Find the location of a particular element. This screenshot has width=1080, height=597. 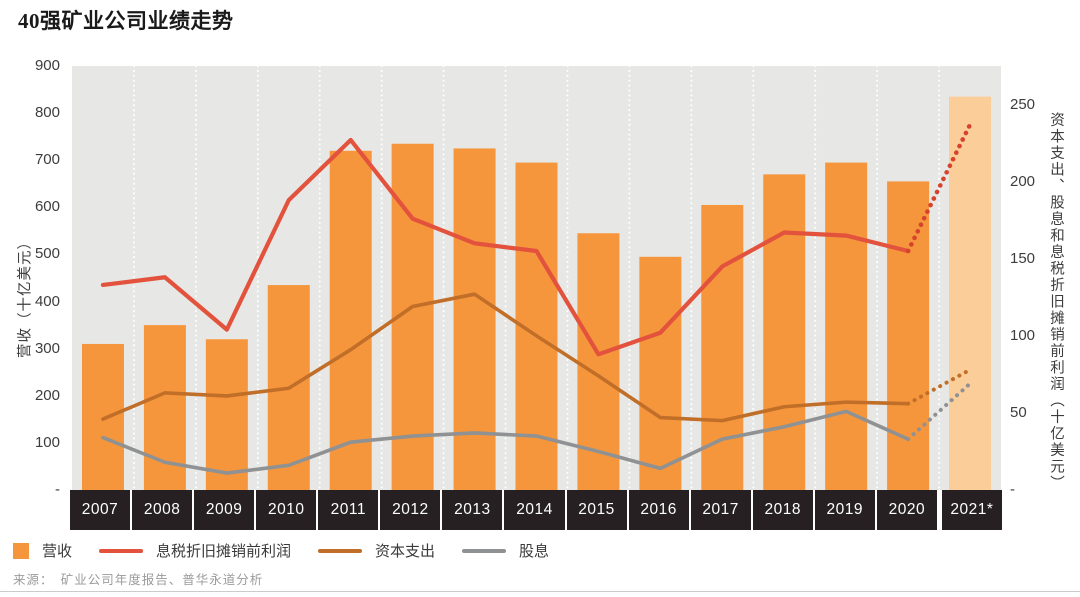

revenue-bar-2019 is located at coordinates (846, 326).